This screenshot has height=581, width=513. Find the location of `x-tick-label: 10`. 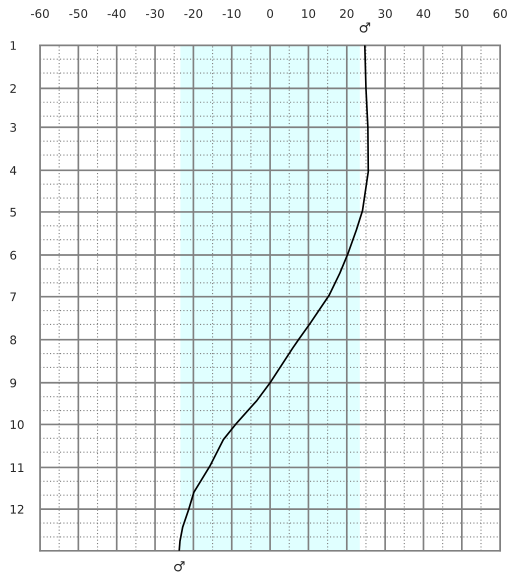

x-tick-label: 10 is located at coordinates (309, 13).